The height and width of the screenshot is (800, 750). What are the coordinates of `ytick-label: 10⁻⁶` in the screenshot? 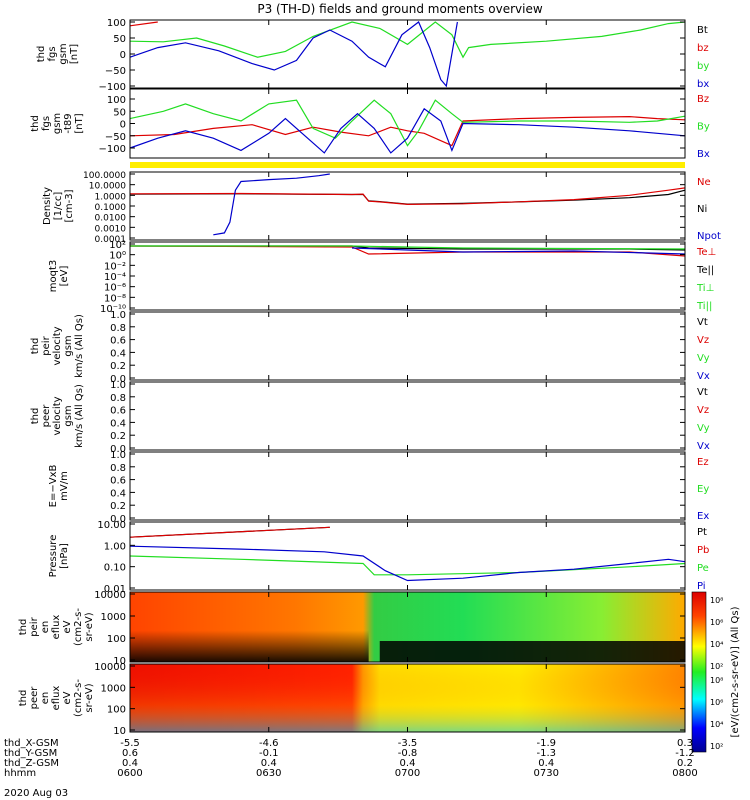 It's located at (115, 288).